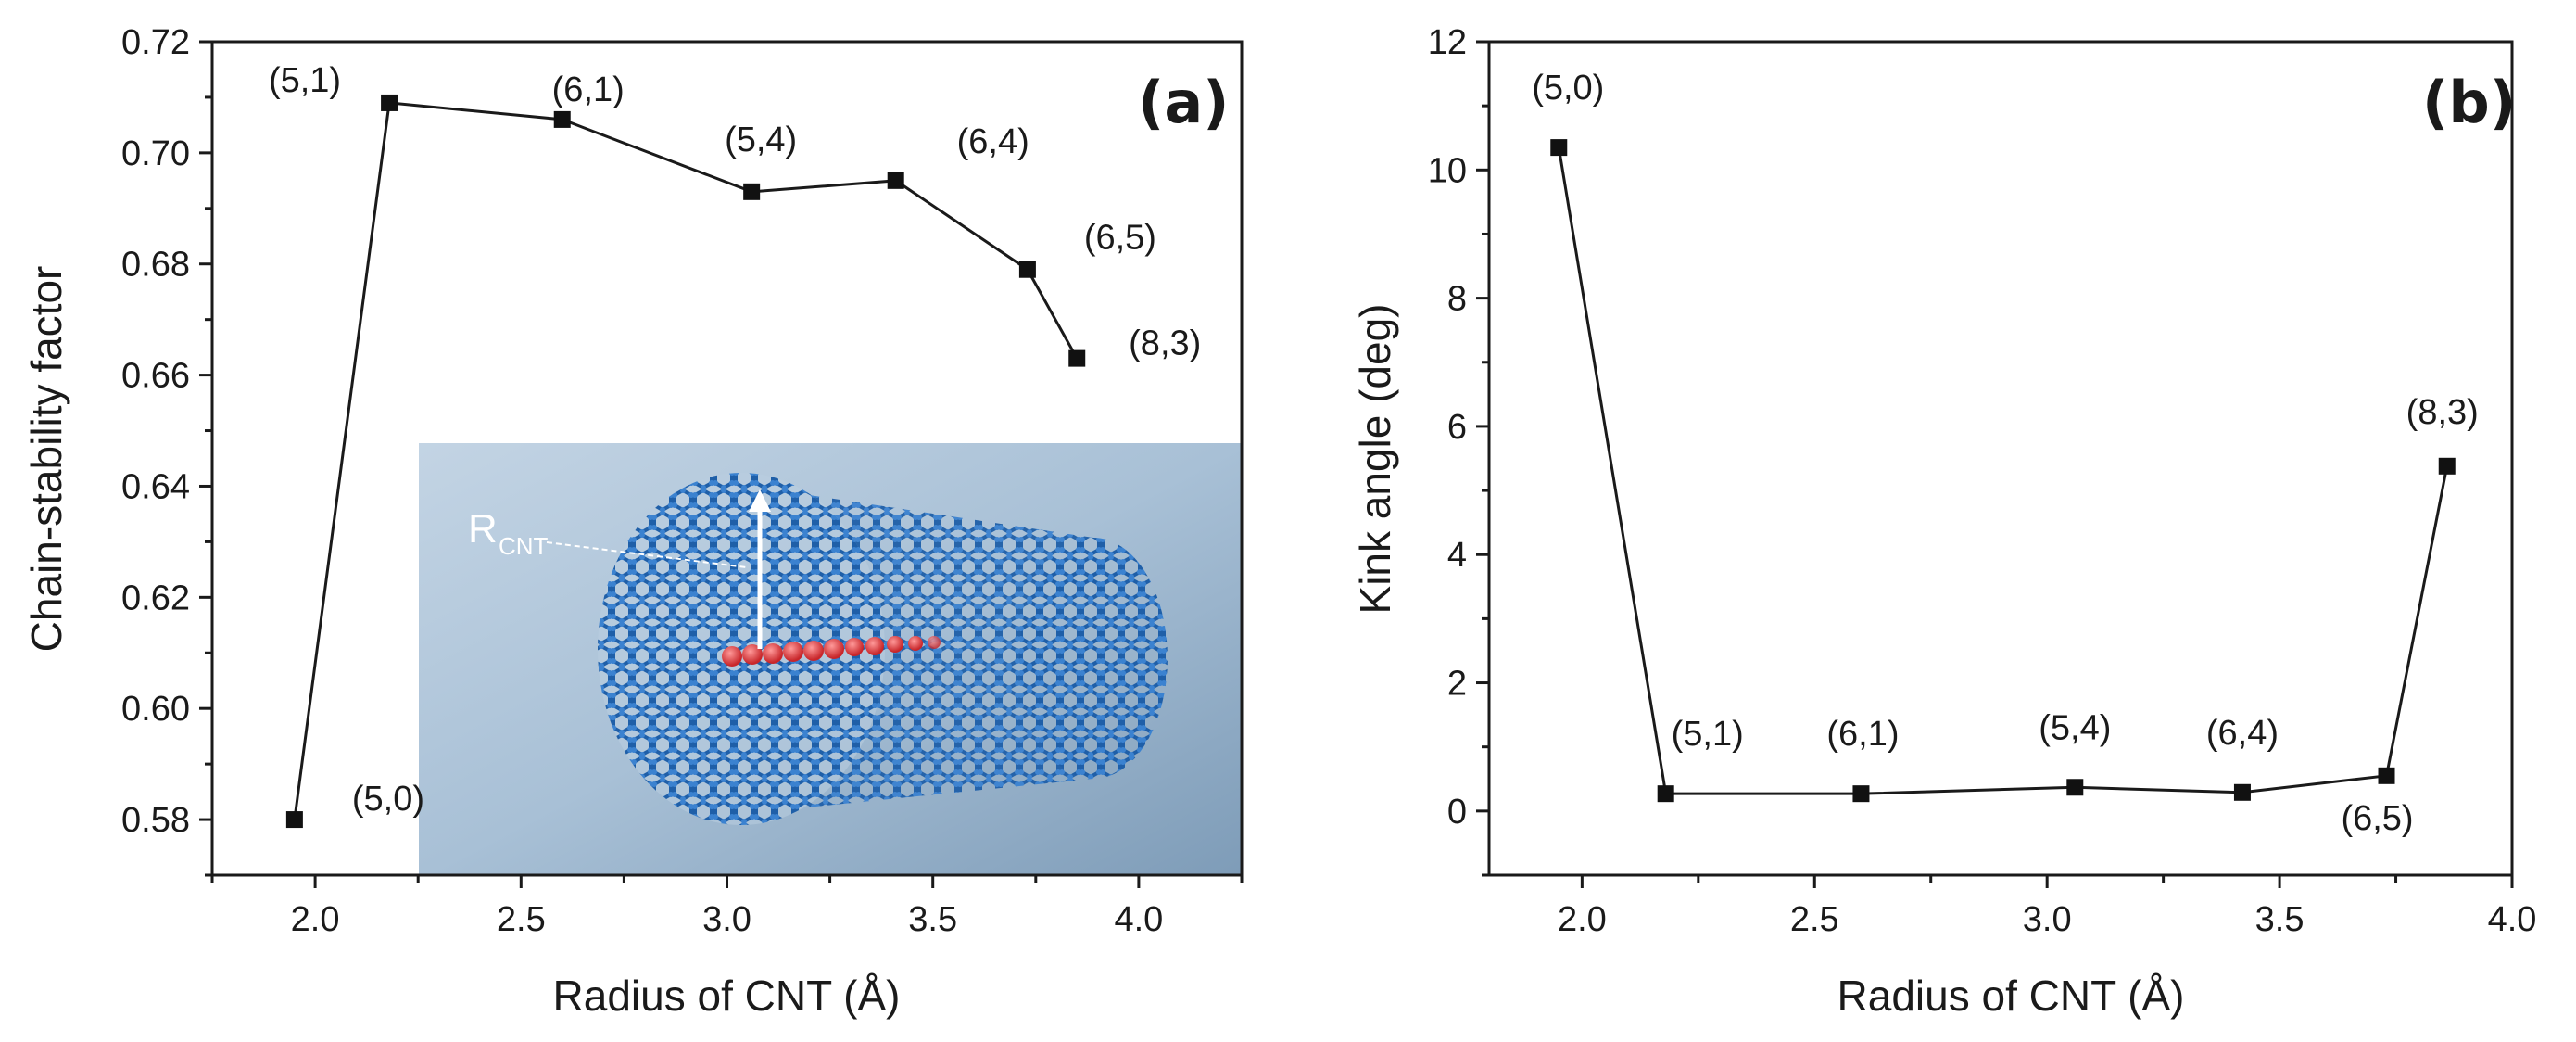 The width and height of the screenshot is (2576, 1042). Describe the element at coordinates (1448, 42) in the screenshot. I see `panel-b-y-tick-label: 12` at that location.